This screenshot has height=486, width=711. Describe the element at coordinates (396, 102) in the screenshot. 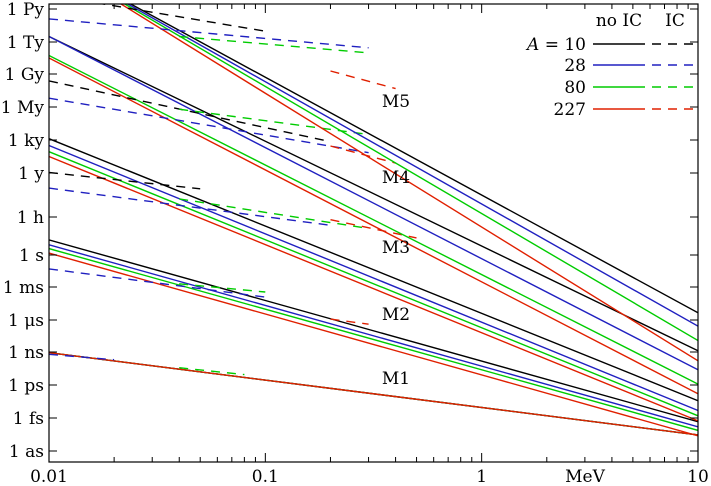

I see `label-m5: M5` at that location.